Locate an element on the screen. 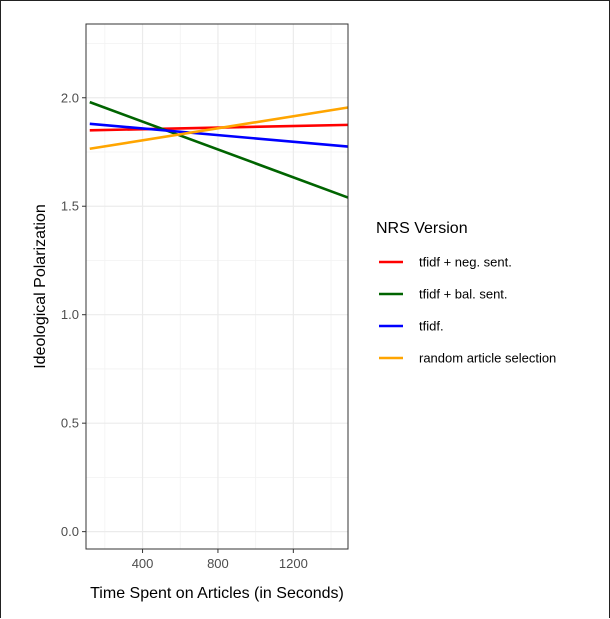  y-tick-label: 0.0 is located at coordinates (70, 531).